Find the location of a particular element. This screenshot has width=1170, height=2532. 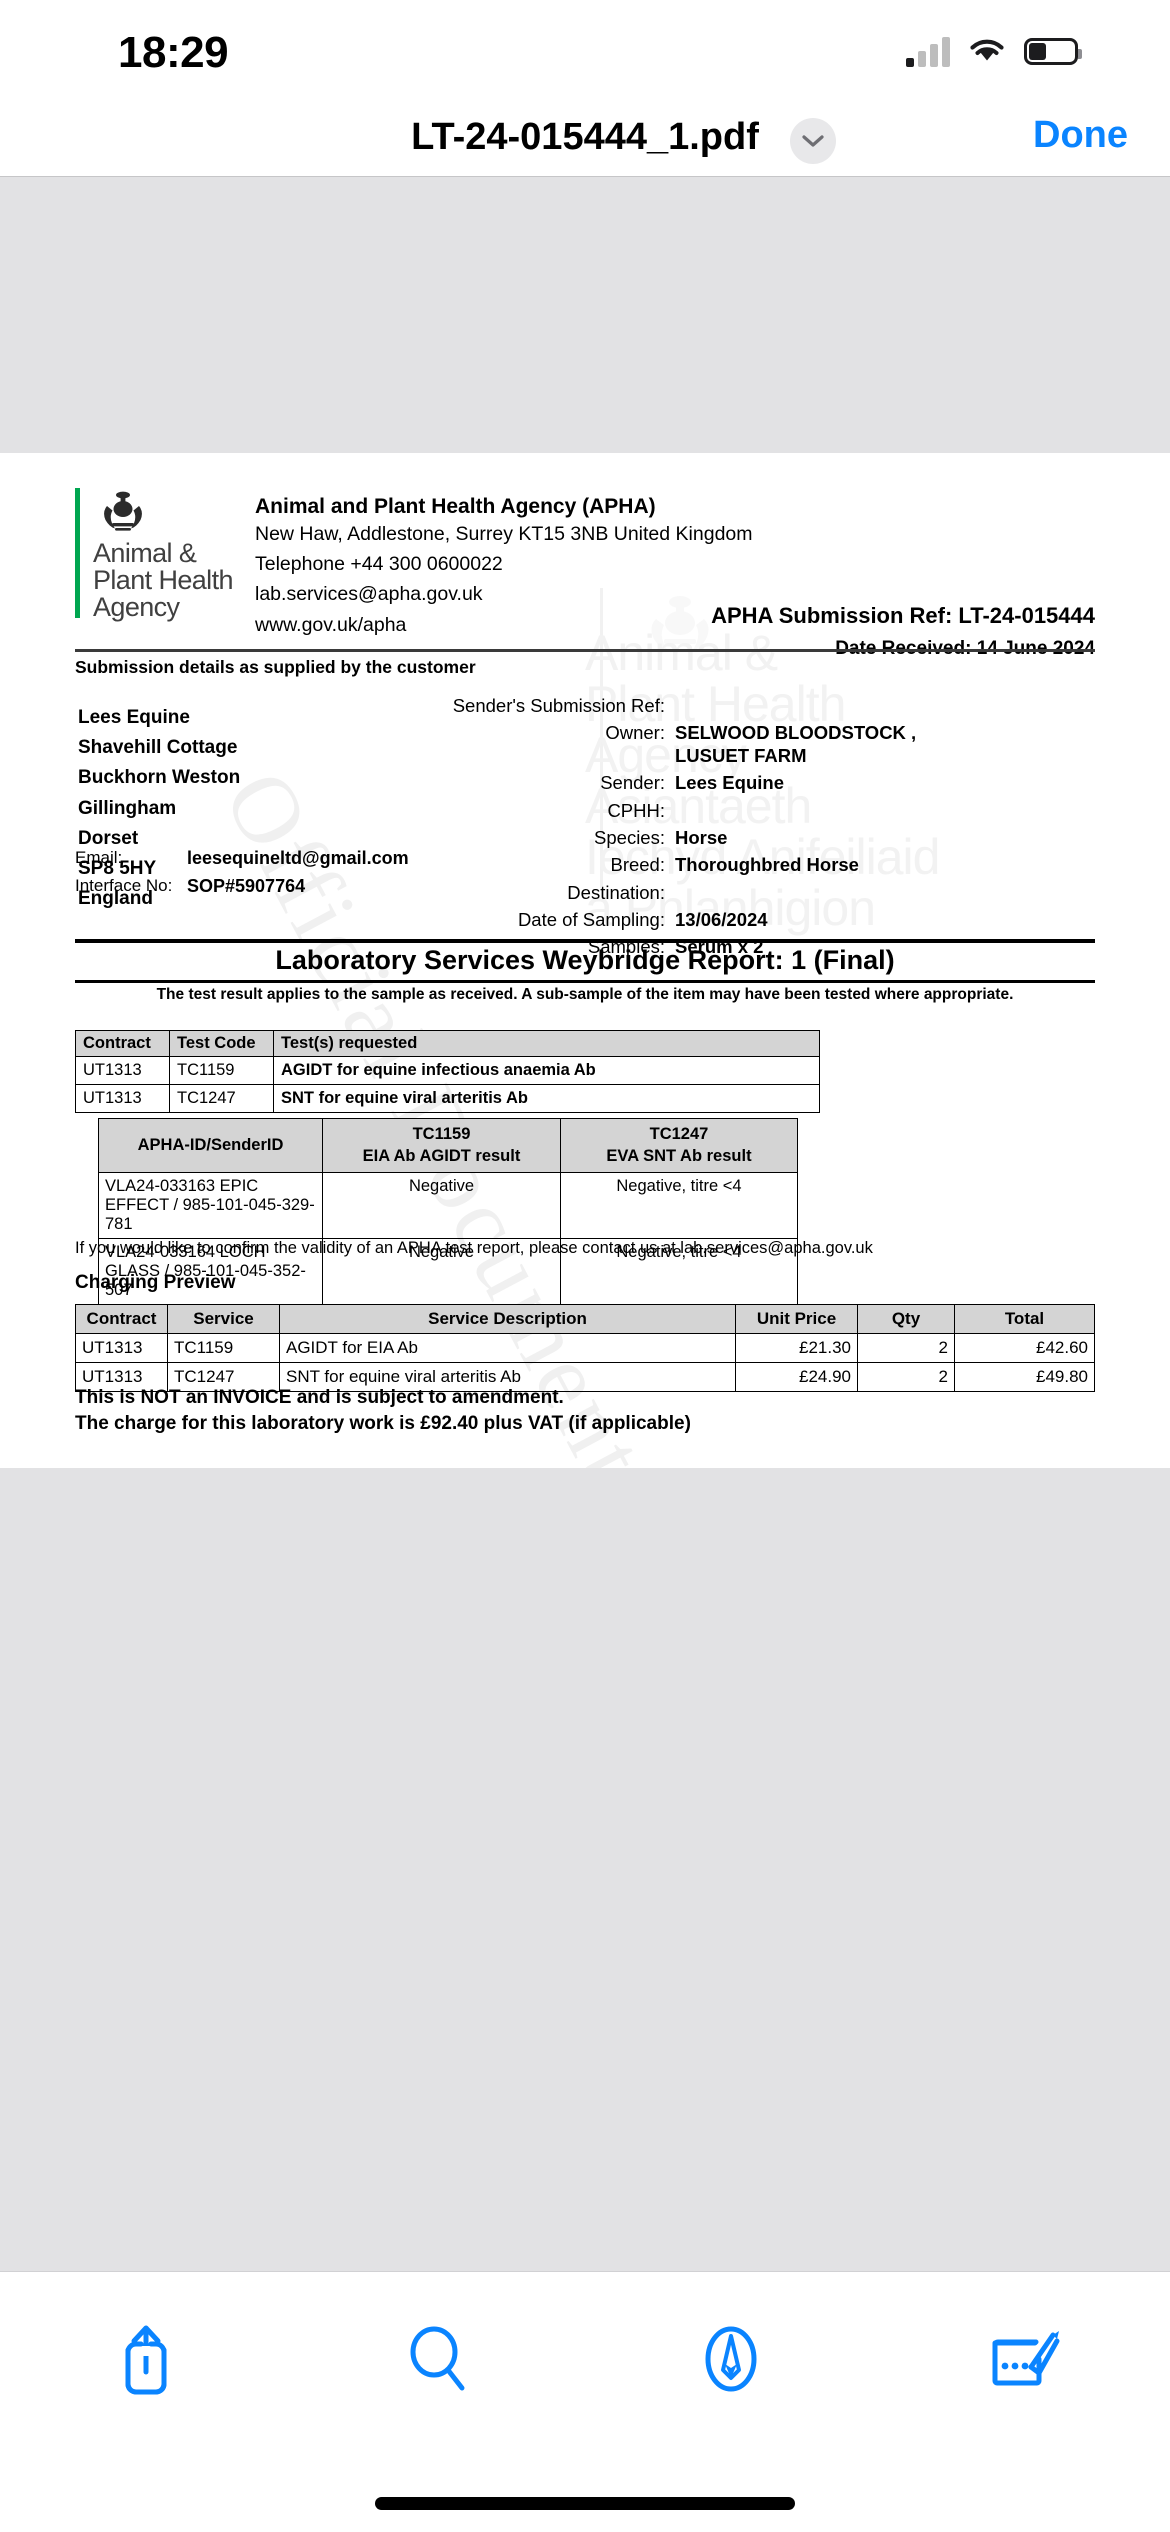

tests-table-header-row: Contract Test Code Test(s) requested is located at coordinates (447, 1043).